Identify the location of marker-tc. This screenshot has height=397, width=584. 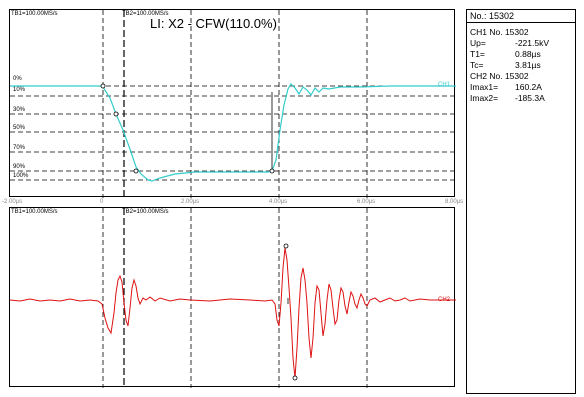
(272, 171).